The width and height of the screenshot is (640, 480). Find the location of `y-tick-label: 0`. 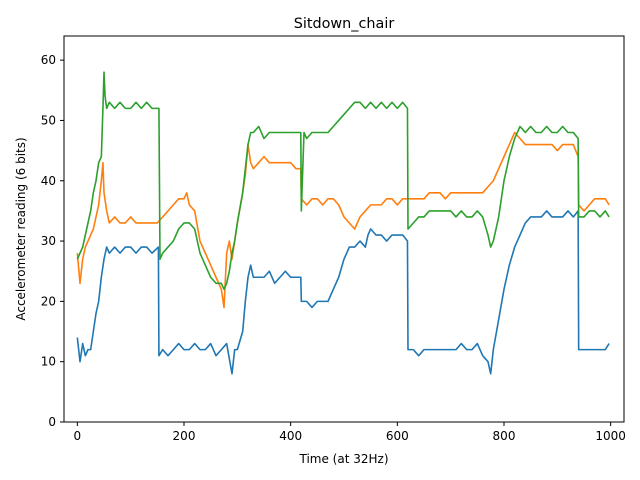

y-tick-label: 0 is located at coordinates (52, 422).